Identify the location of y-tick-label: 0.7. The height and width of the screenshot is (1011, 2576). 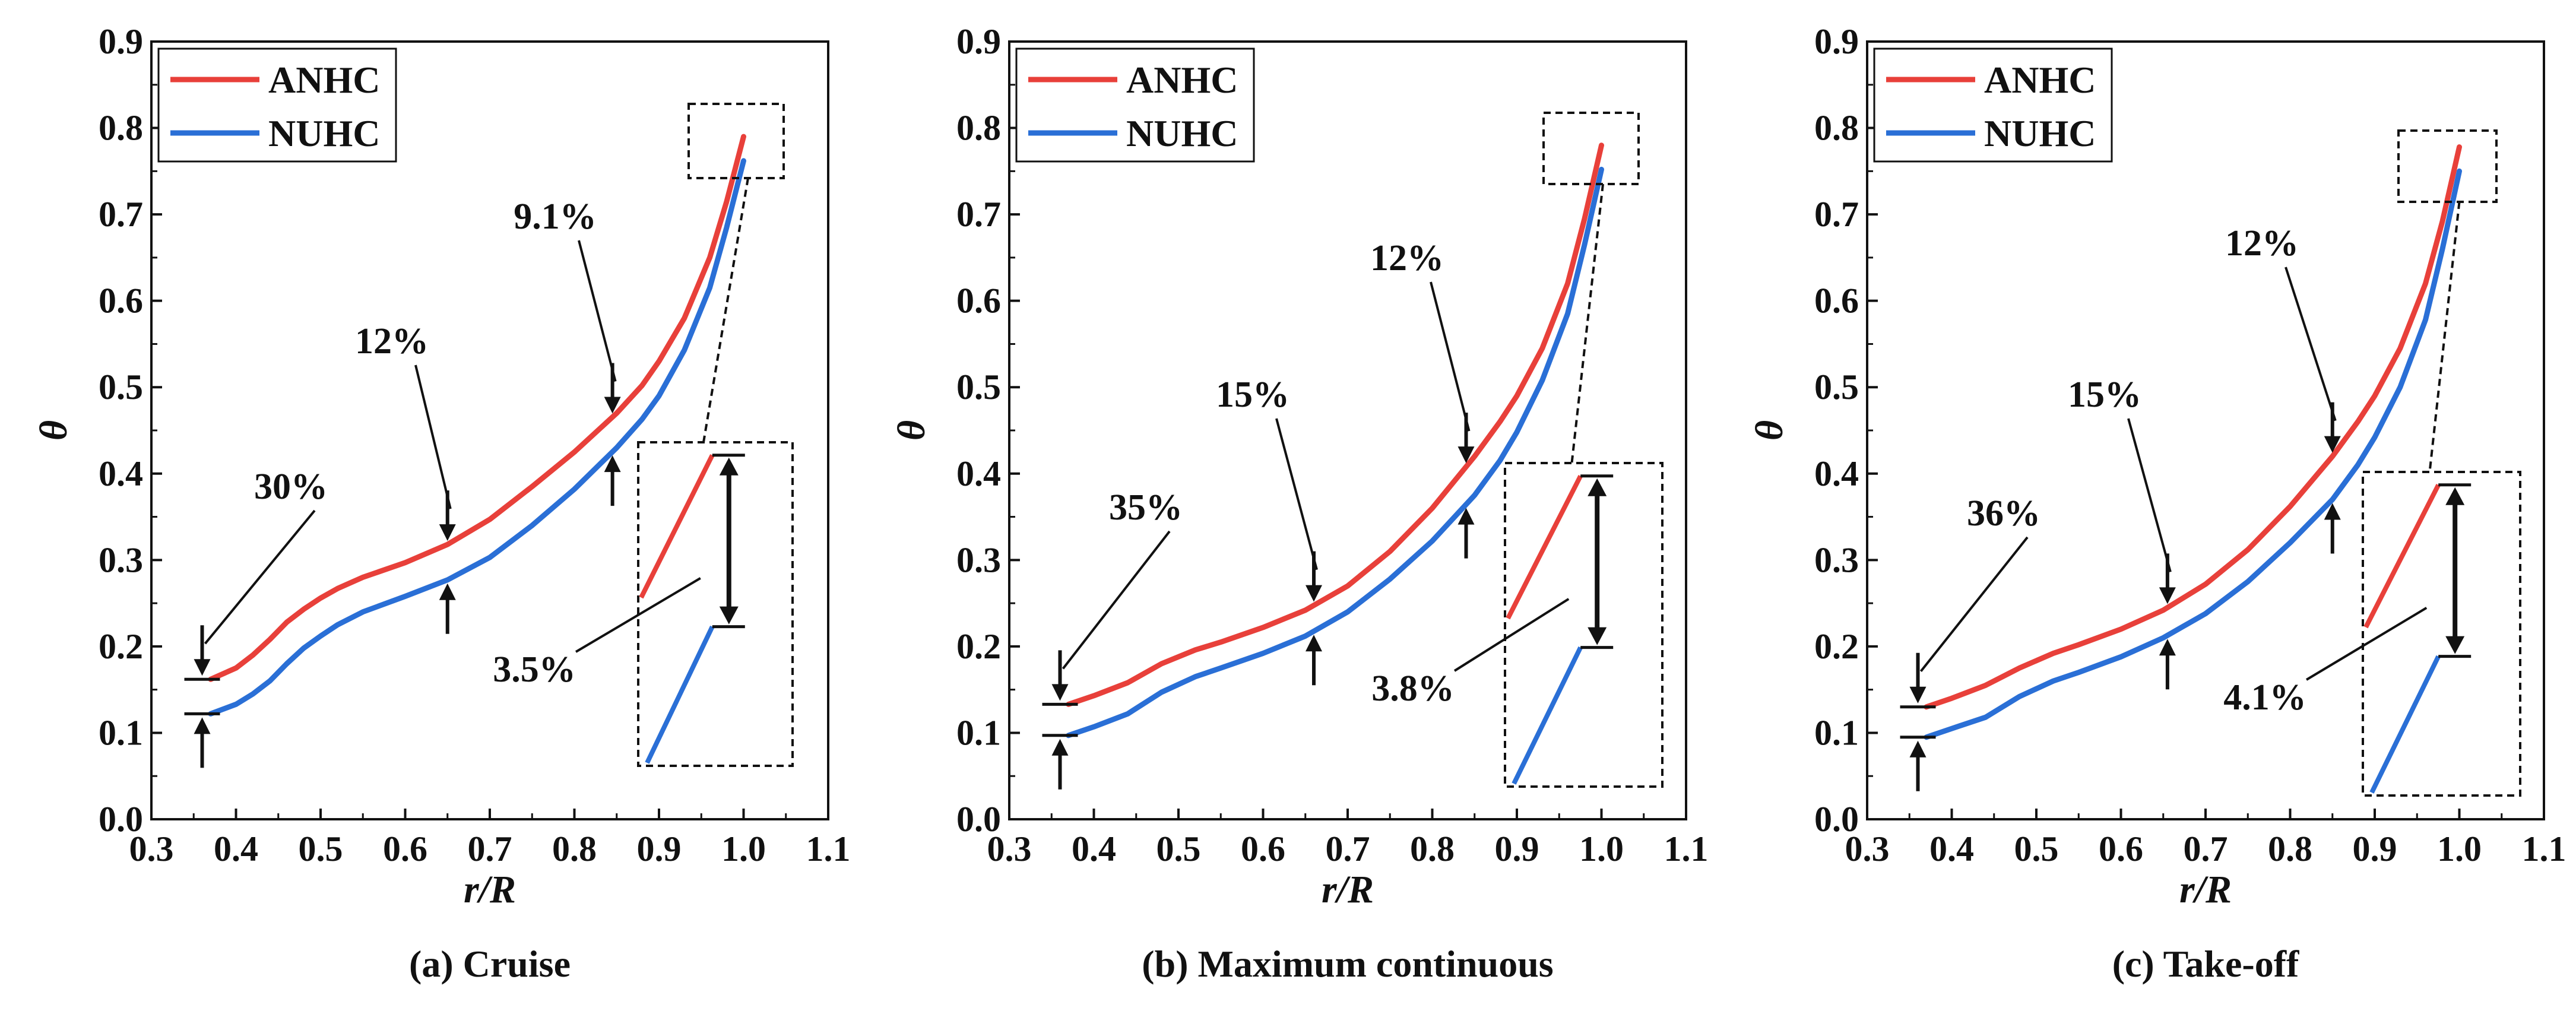
(1837, 214).